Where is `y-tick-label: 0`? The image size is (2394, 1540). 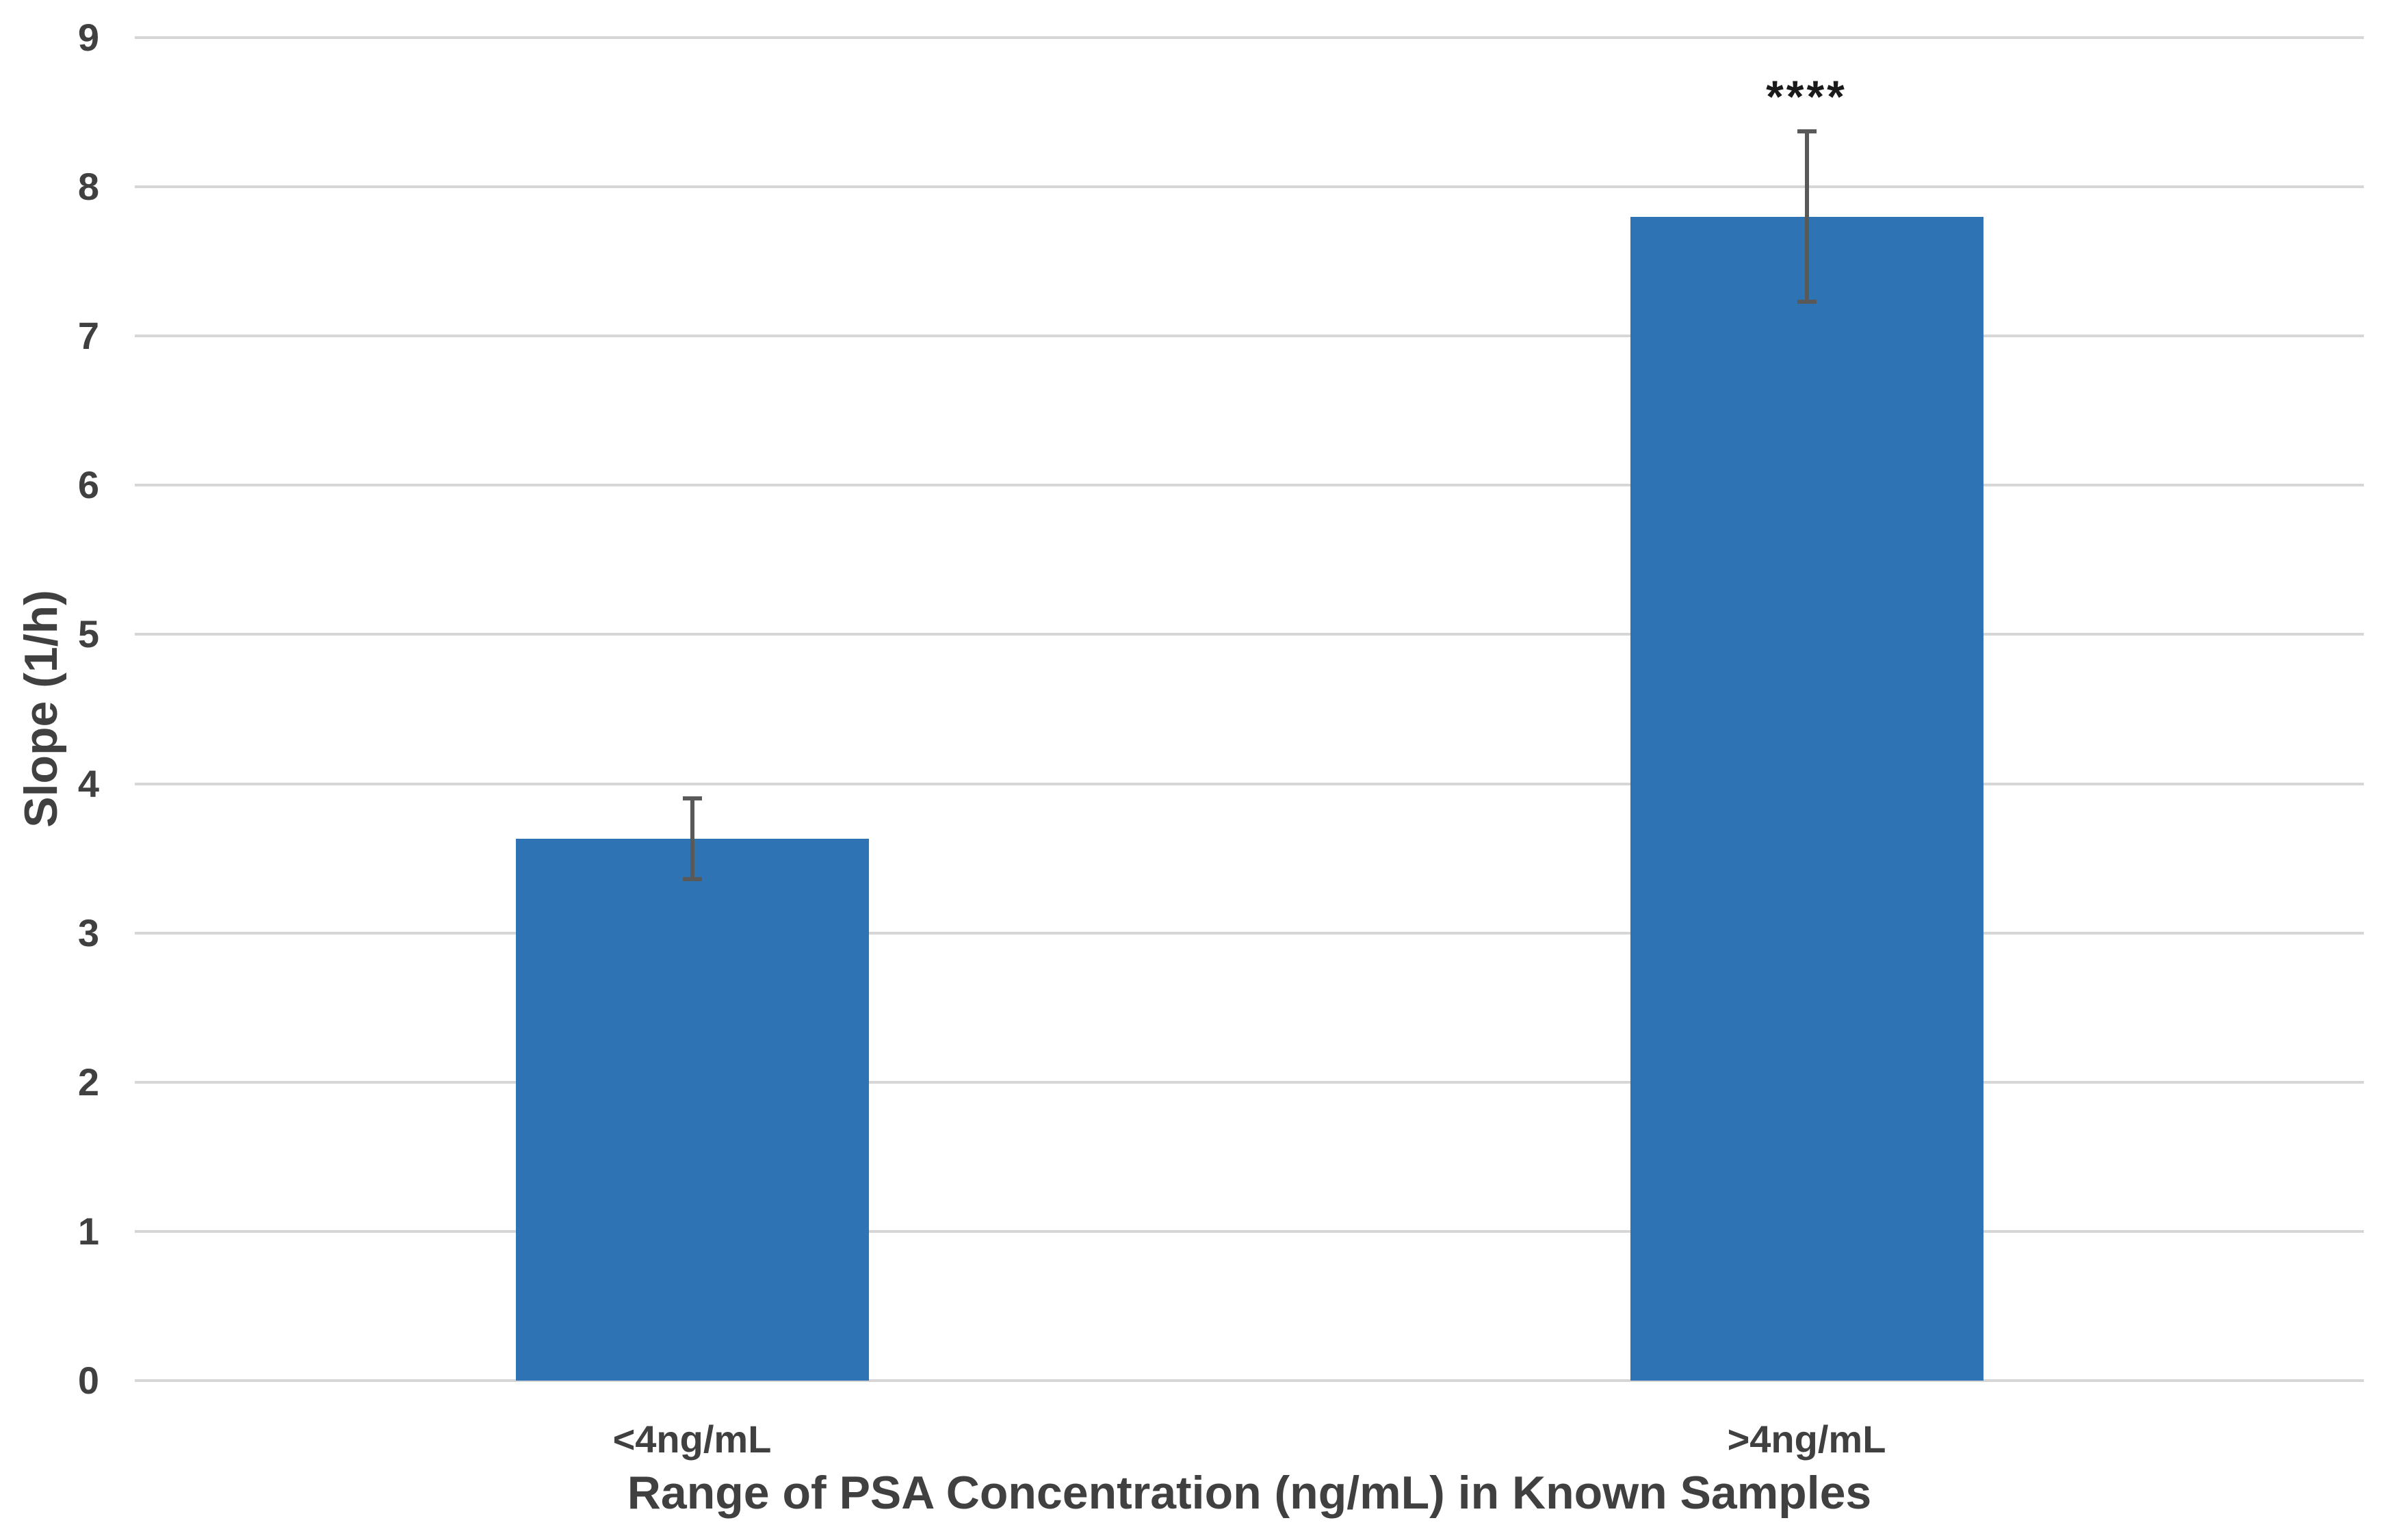
y-tick-label: 0 is located at coordinates (88, 1380).